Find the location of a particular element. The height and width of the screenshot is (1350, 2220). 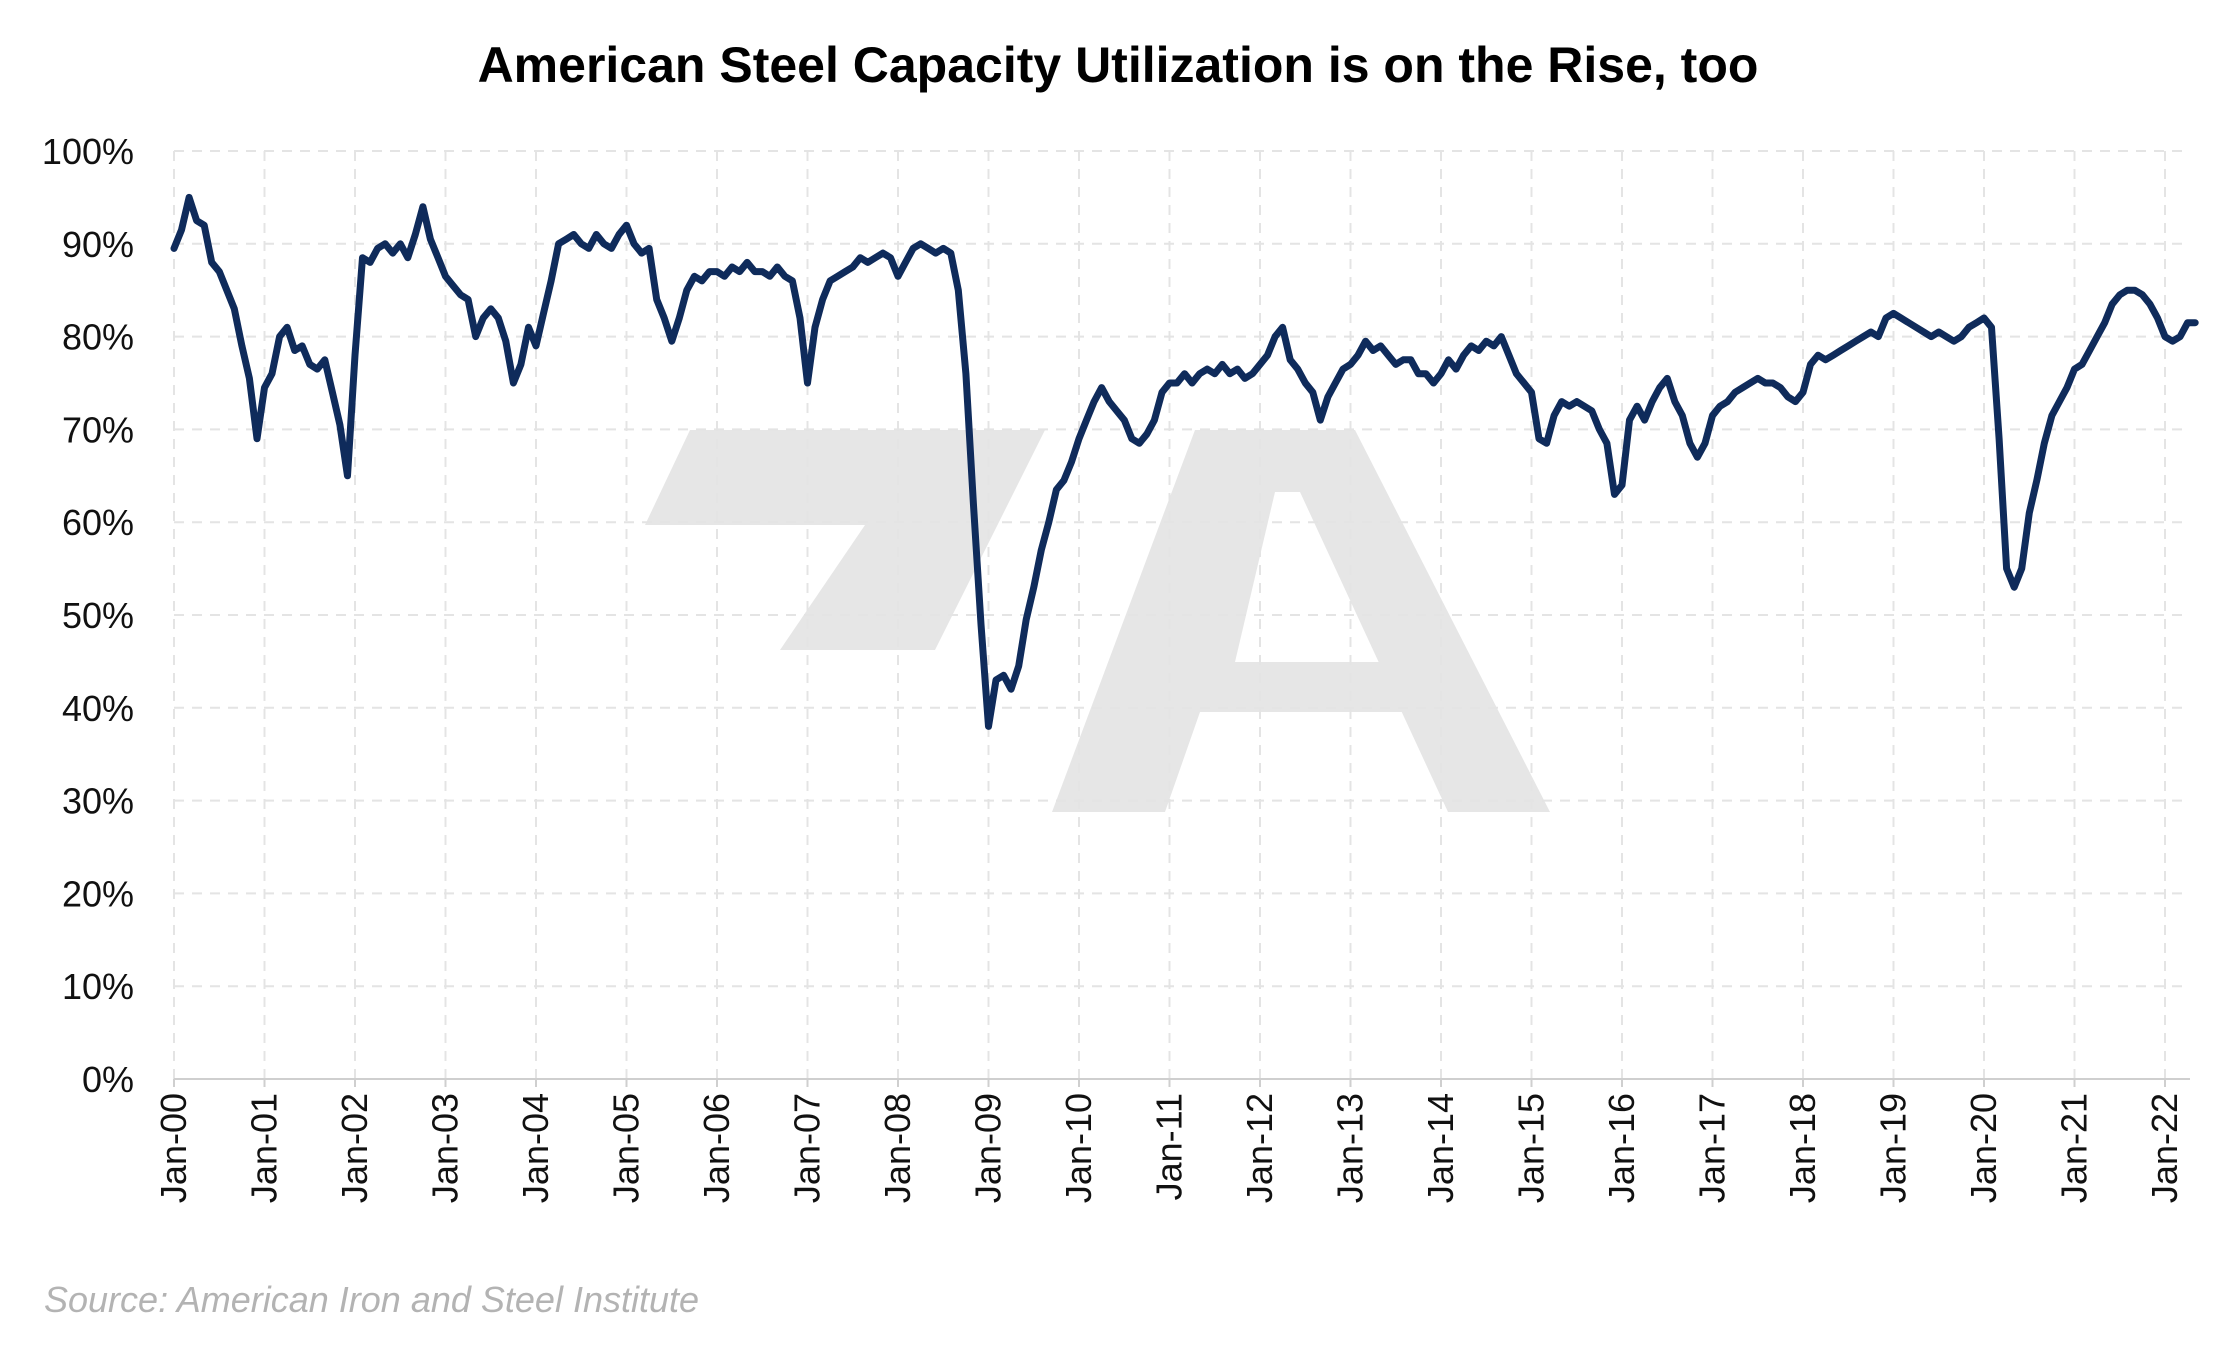

x-tick-label: Jan-11 is located at coordinates (1169, 1146).